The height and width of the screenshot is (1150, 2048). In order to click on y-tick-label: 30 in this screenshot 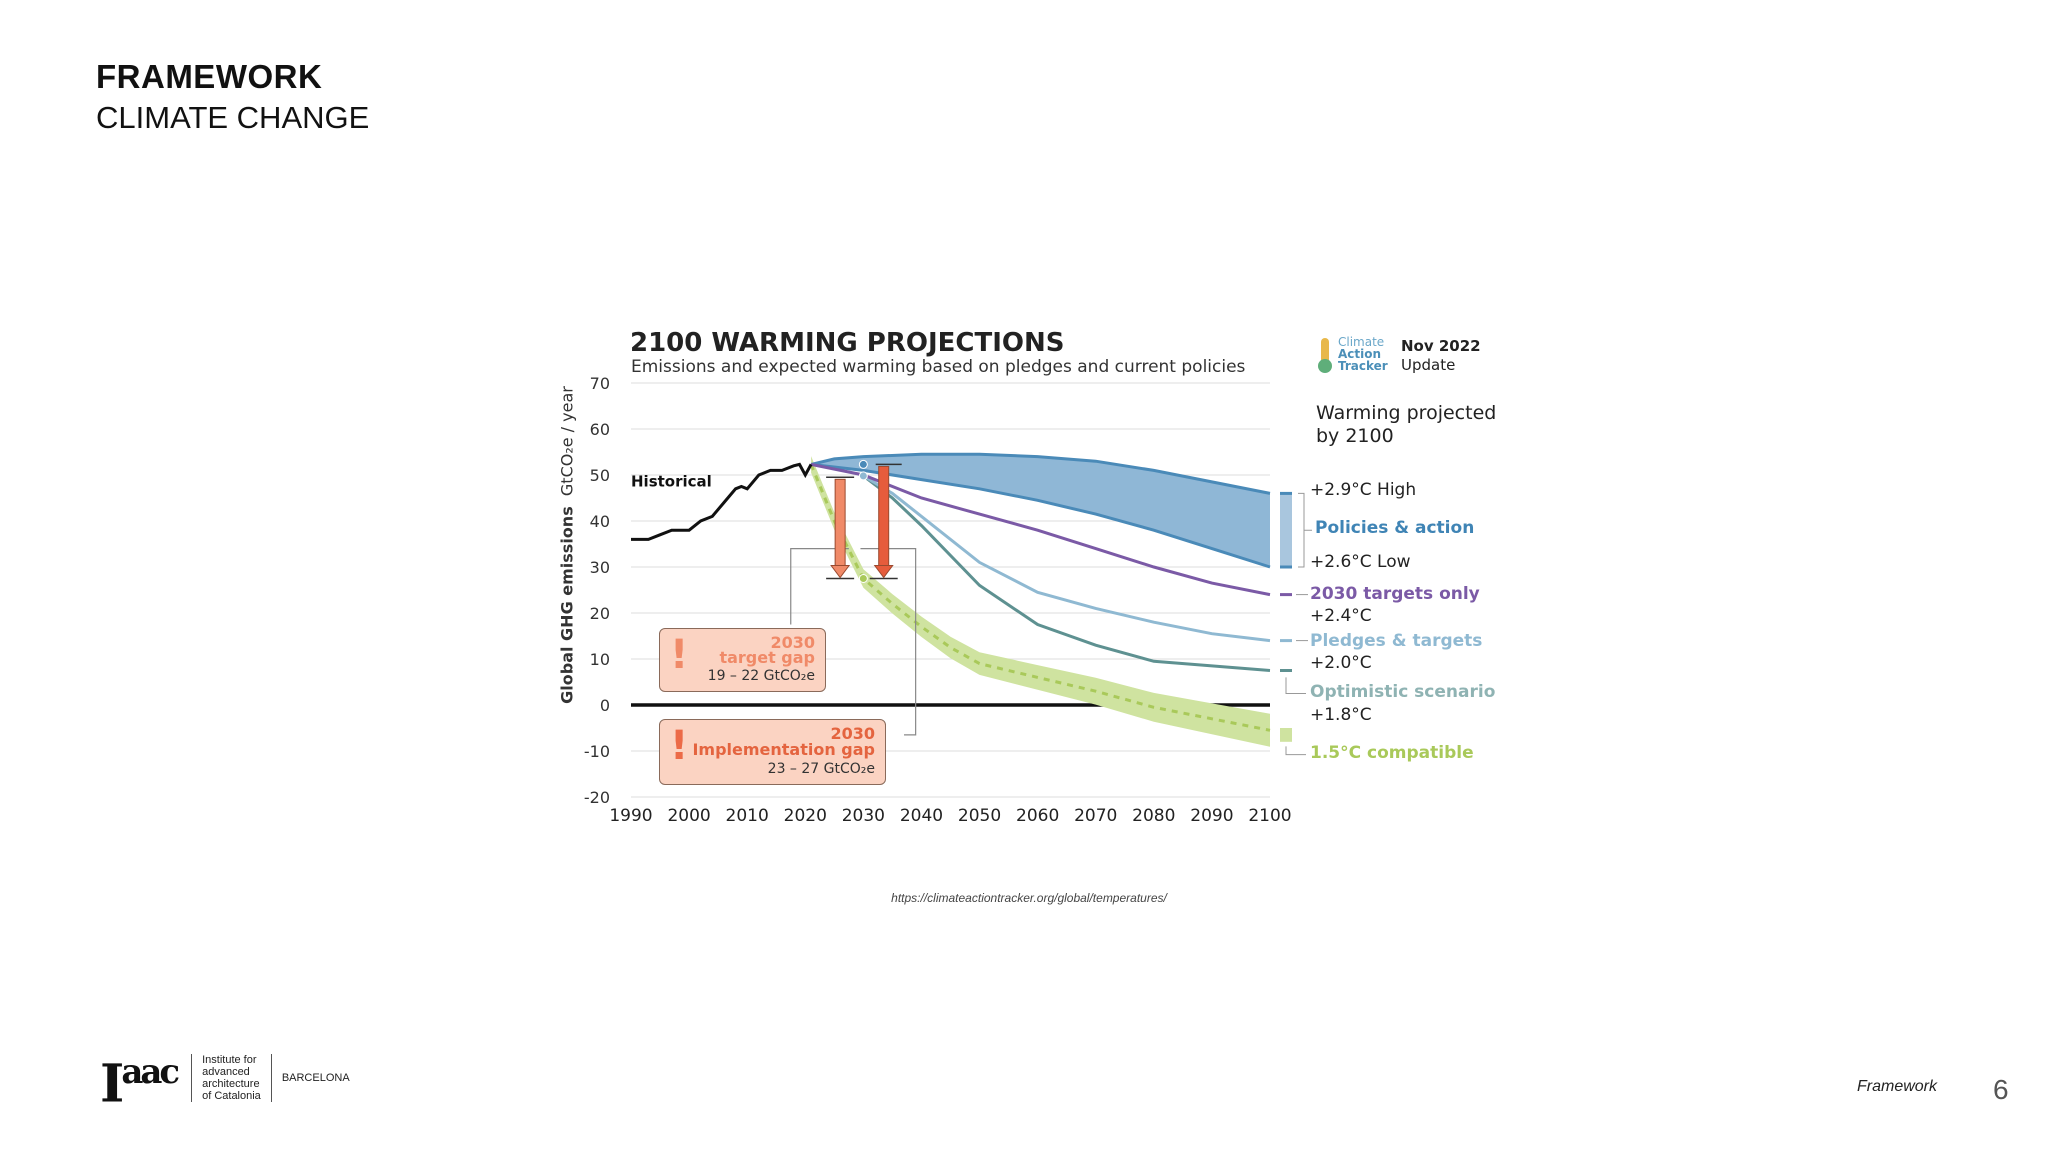, I will do `click(600, 567)`.